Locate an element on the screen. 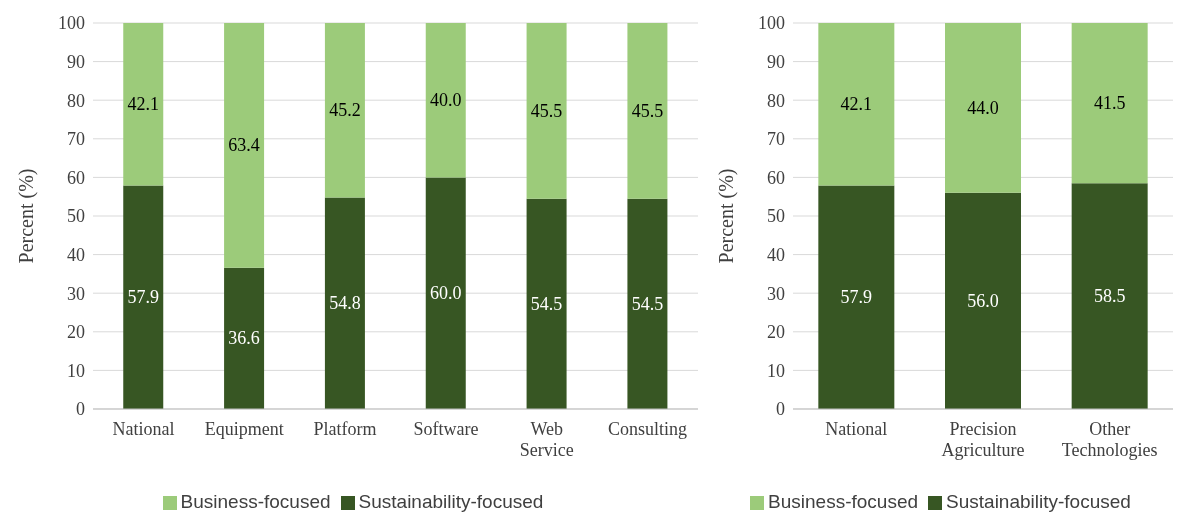 The height and width of the screenshot is (523, 1195). data-label: 44.0 is located at coordinates (983, 107).